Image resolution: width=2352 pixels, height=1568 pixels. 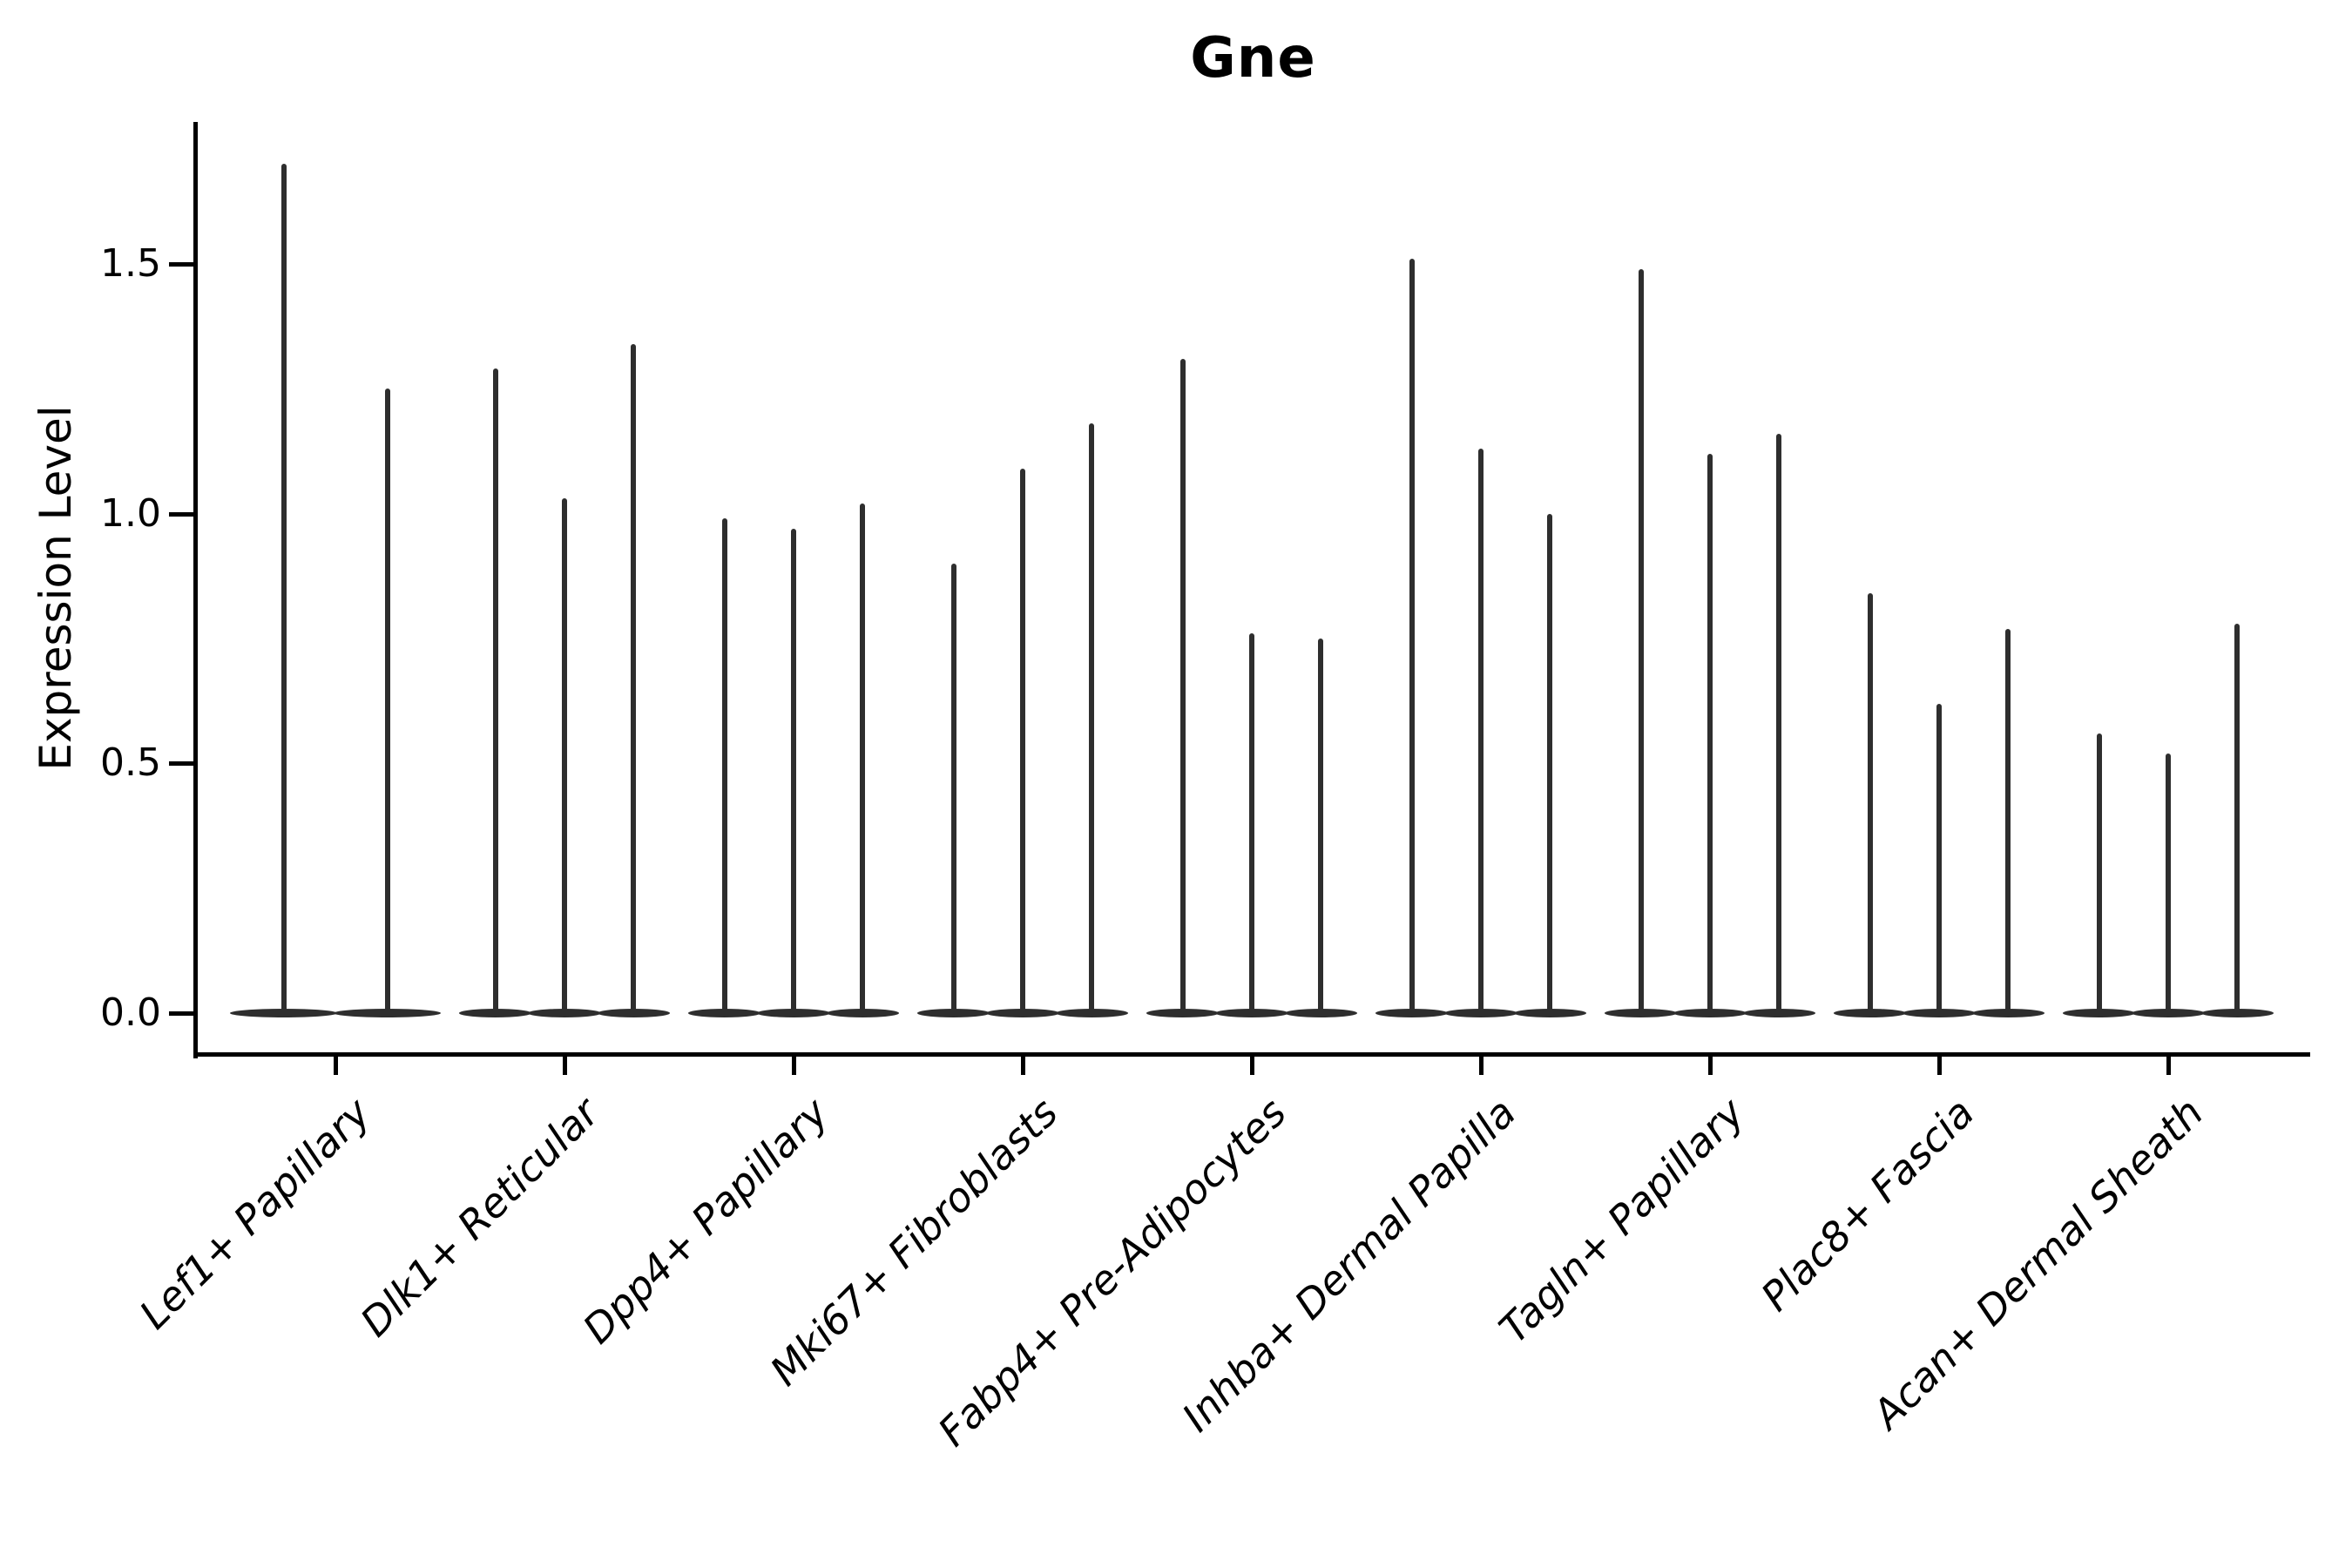 What do you see at coordinates (480, 1217) in the screenshot?
I see `x-tick-label: Dlk1+ Reticular` at bounding box center [480, 1217].